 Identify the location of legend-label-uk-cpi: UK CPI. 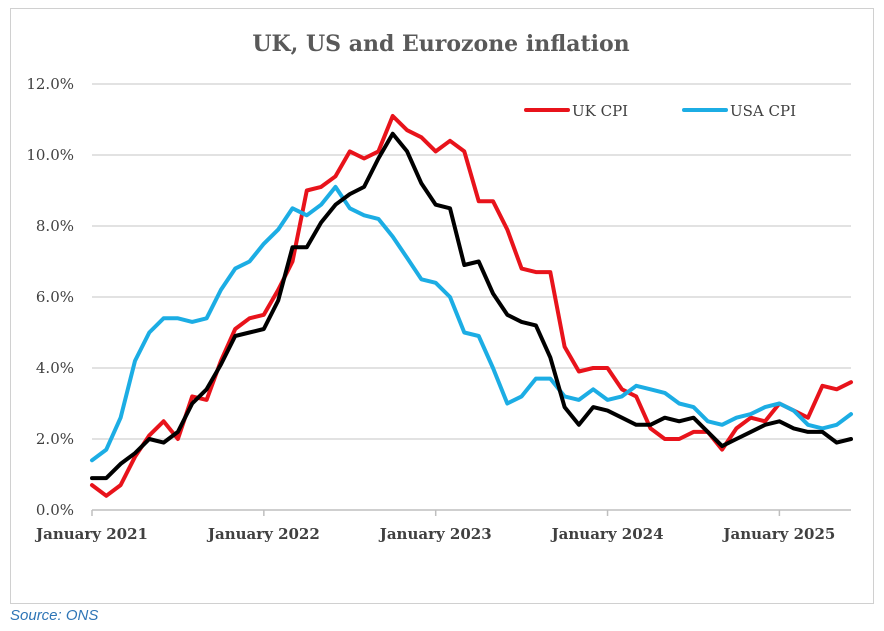
(600, 111).